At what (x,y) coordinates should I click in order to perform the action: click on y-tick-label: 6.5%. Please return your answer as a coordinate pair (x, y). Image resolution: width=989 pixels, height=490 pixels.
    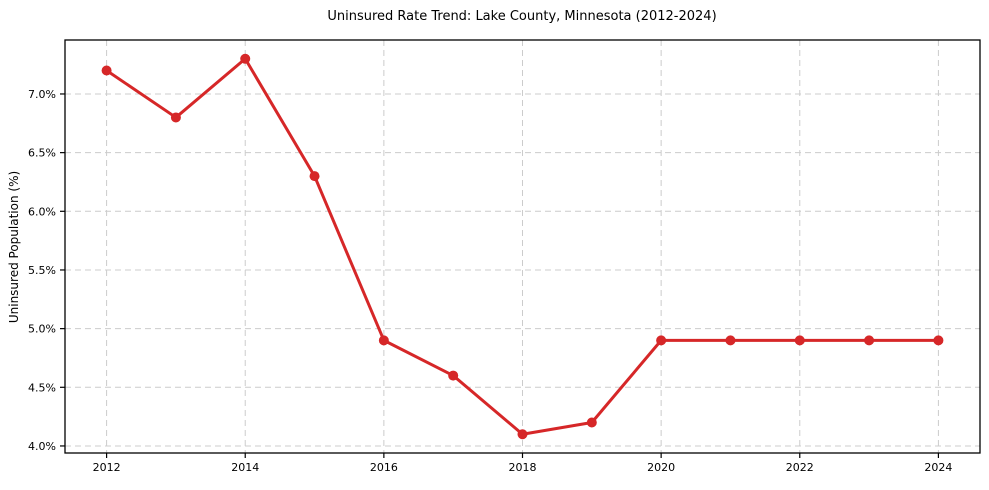
    Looking at the image, I should click on (42, 153).